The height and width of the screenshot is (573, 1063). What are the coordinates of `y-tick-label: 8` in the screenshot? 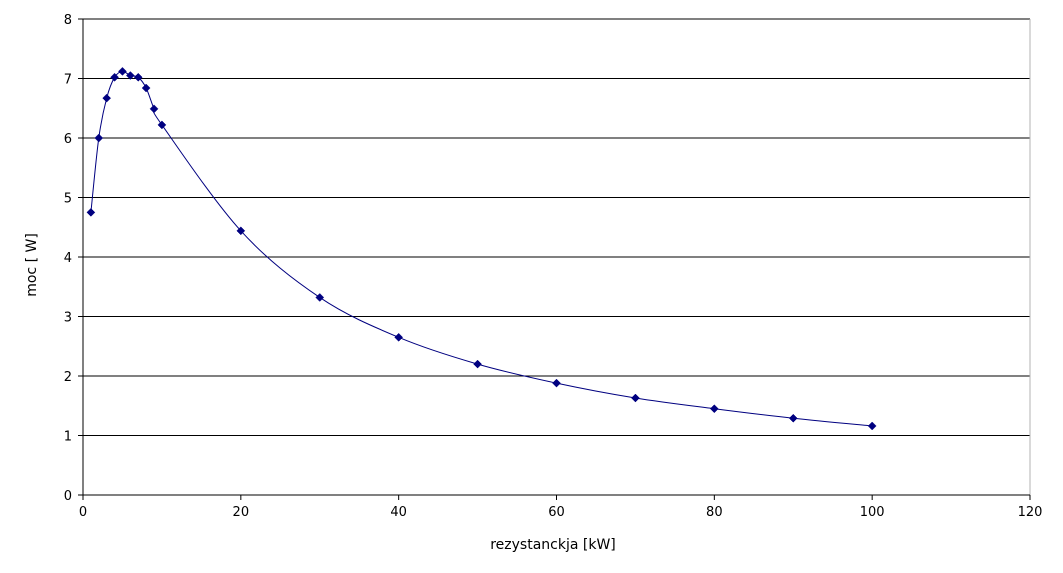 It's located at (68, 20).